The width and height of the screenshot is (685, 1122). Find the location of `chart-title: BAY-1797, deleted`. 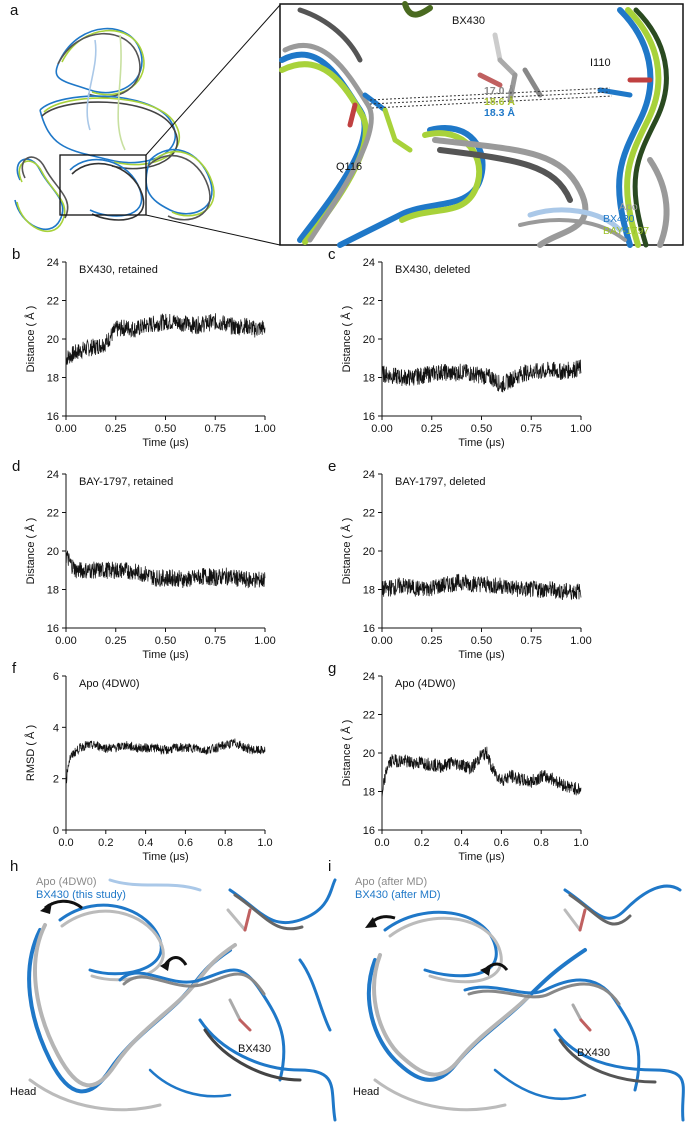

chart-title: BAY-1797, deleted is located at coordinates (440, 482).